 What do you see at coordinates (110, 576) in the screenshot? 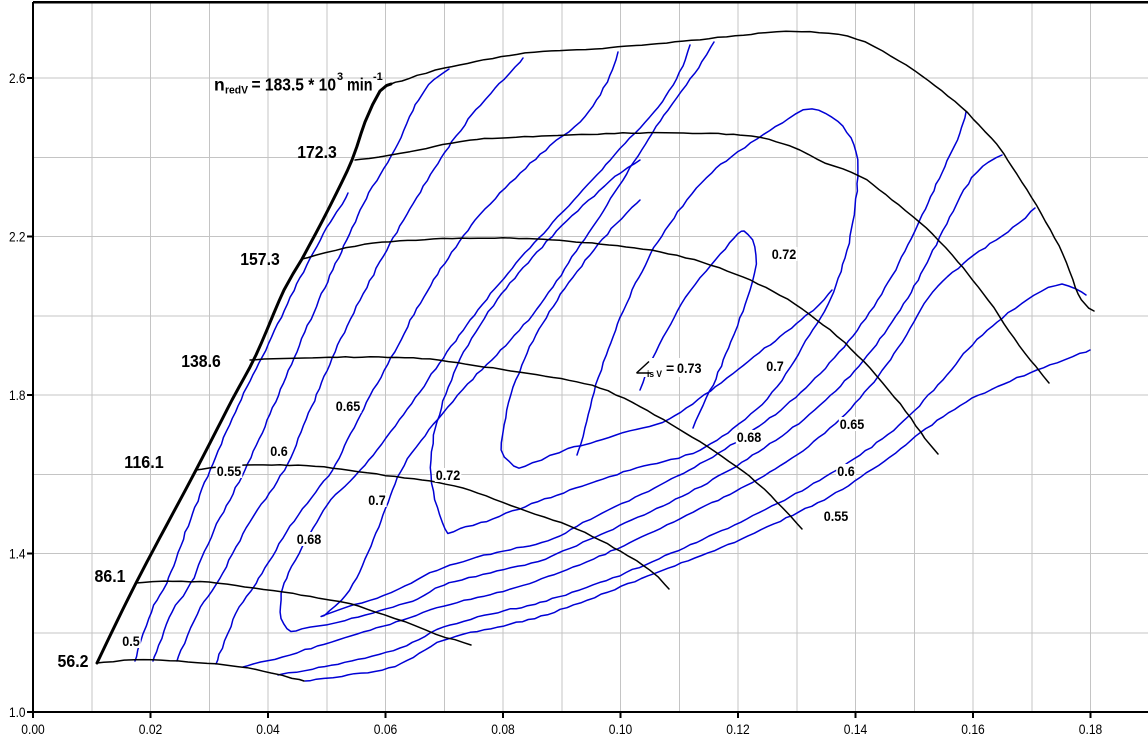
I see `svg-text: 86.1` at bounding box center [110, 576].